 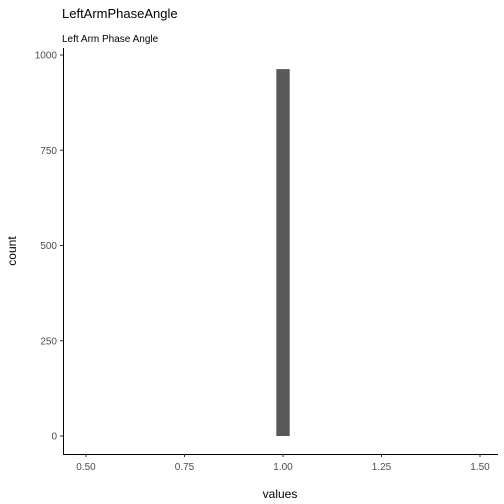 I want to click on x-tick-label: 1.50, so click(x=480, y=467).